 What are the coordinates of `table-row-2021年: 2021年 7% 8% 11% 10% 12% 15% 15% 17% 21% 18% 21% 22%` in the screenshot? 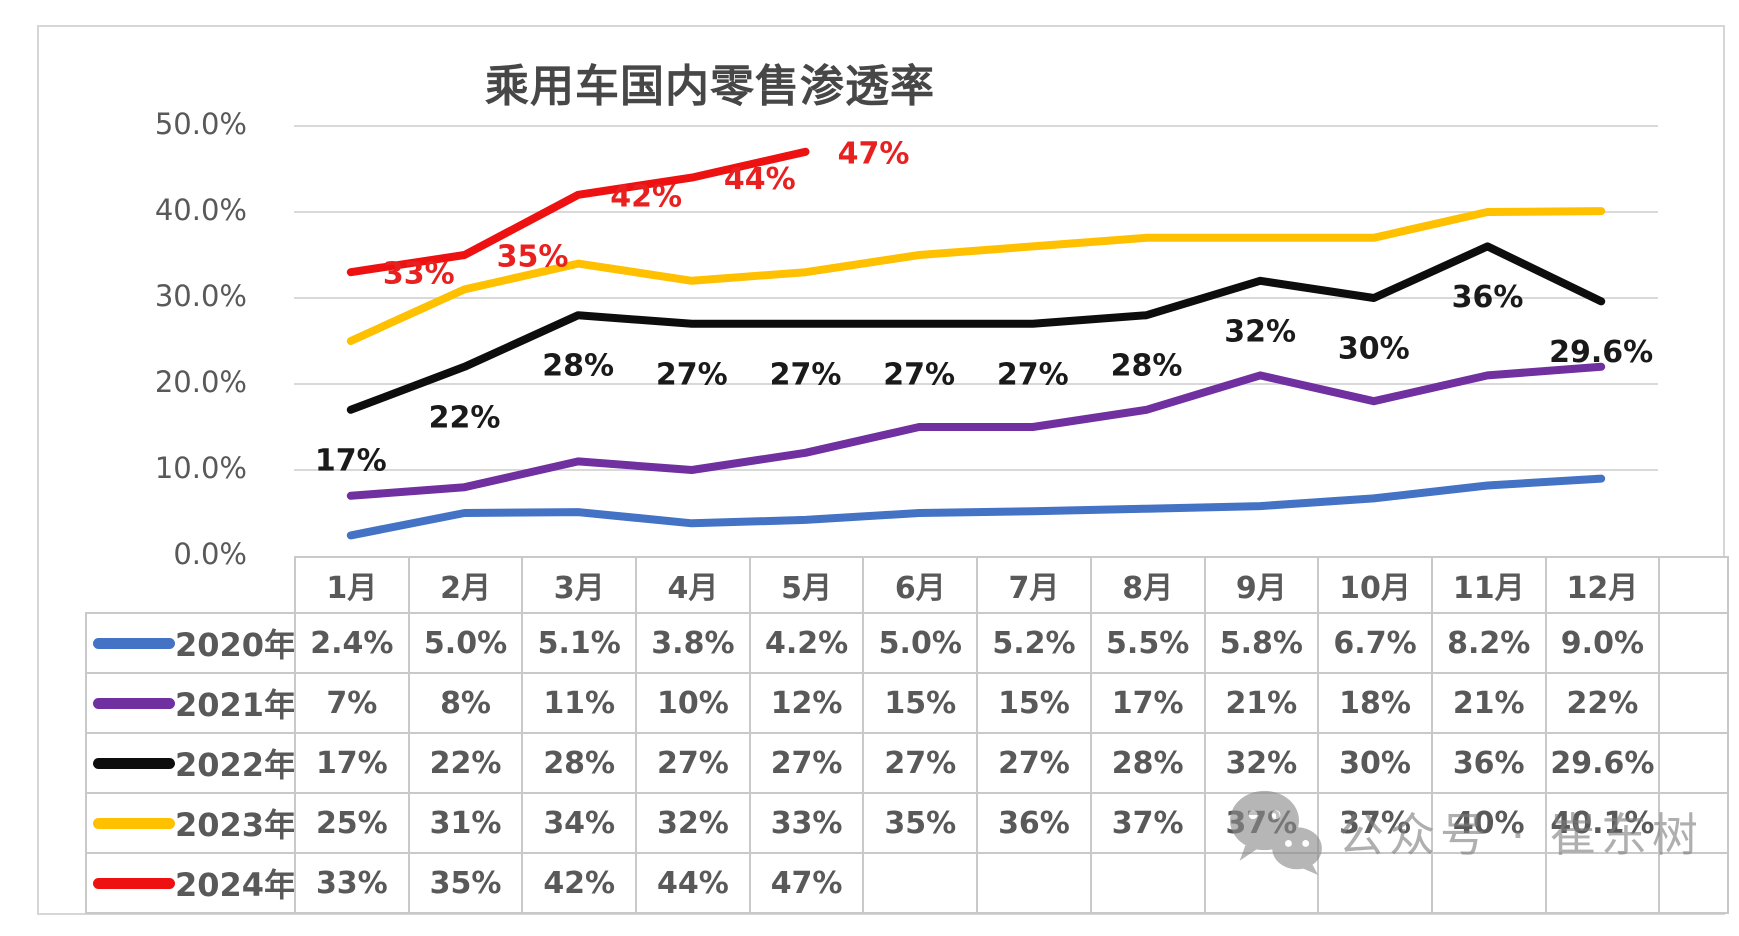 It's located at (907, 703).